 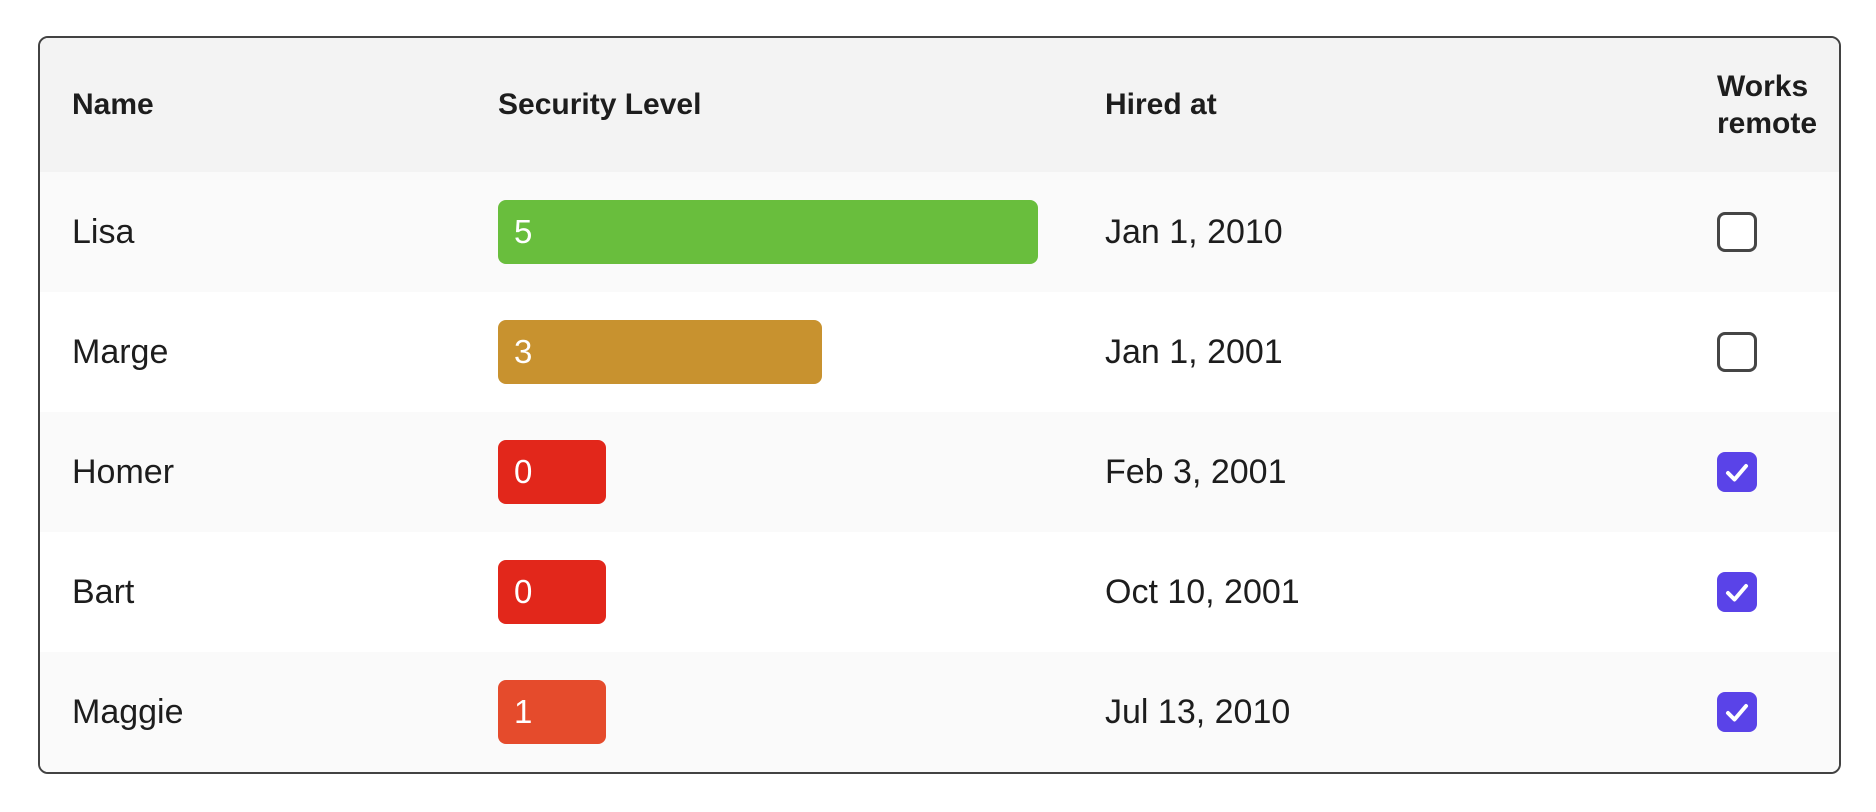 What do you see at coordinates (128, 711) in the screenshot?
I see `name-cell: Maggie` at bounding box center [128, 711].